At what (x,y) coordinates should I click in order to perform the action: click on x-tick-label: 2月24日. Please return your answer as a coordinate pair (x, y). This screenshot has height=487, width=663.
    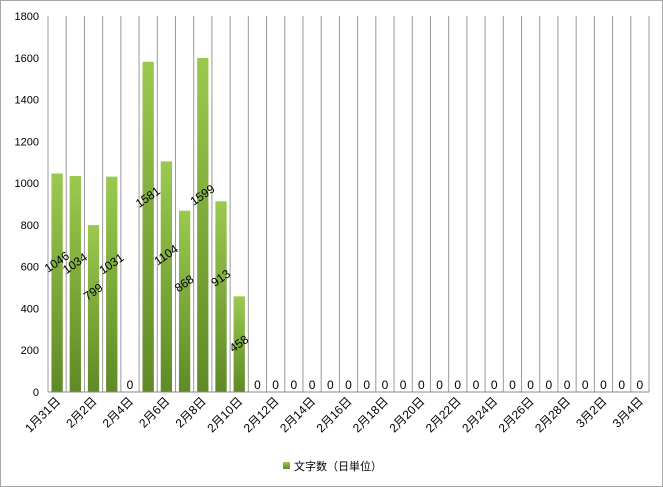
    Looking at the image, I should click on (479, 414).